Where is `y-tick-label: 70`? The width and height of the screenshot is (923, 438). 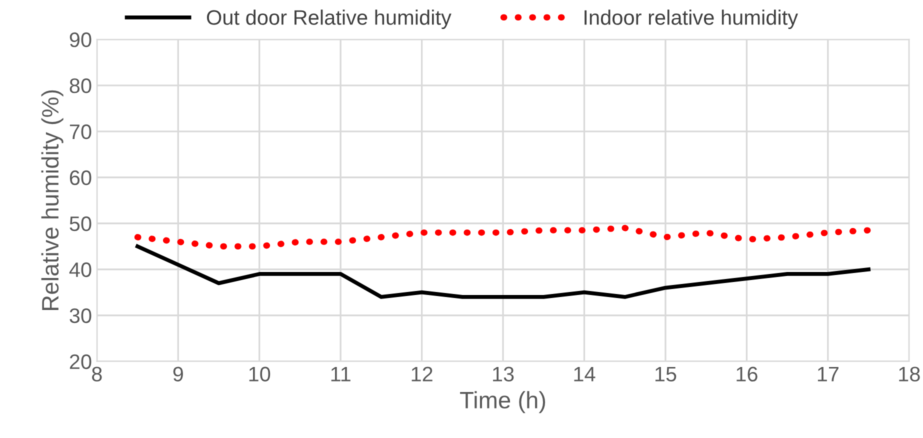
y-tick-label: 70 is located at coordinates (81, 132).